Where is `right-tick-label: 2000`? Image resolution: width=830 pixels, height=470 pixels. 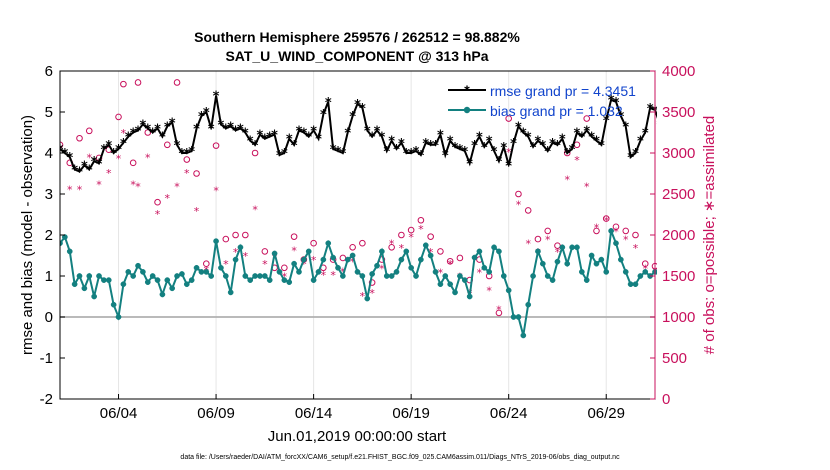
right-tick-label: 2000 is located at coordinates (678, 235).